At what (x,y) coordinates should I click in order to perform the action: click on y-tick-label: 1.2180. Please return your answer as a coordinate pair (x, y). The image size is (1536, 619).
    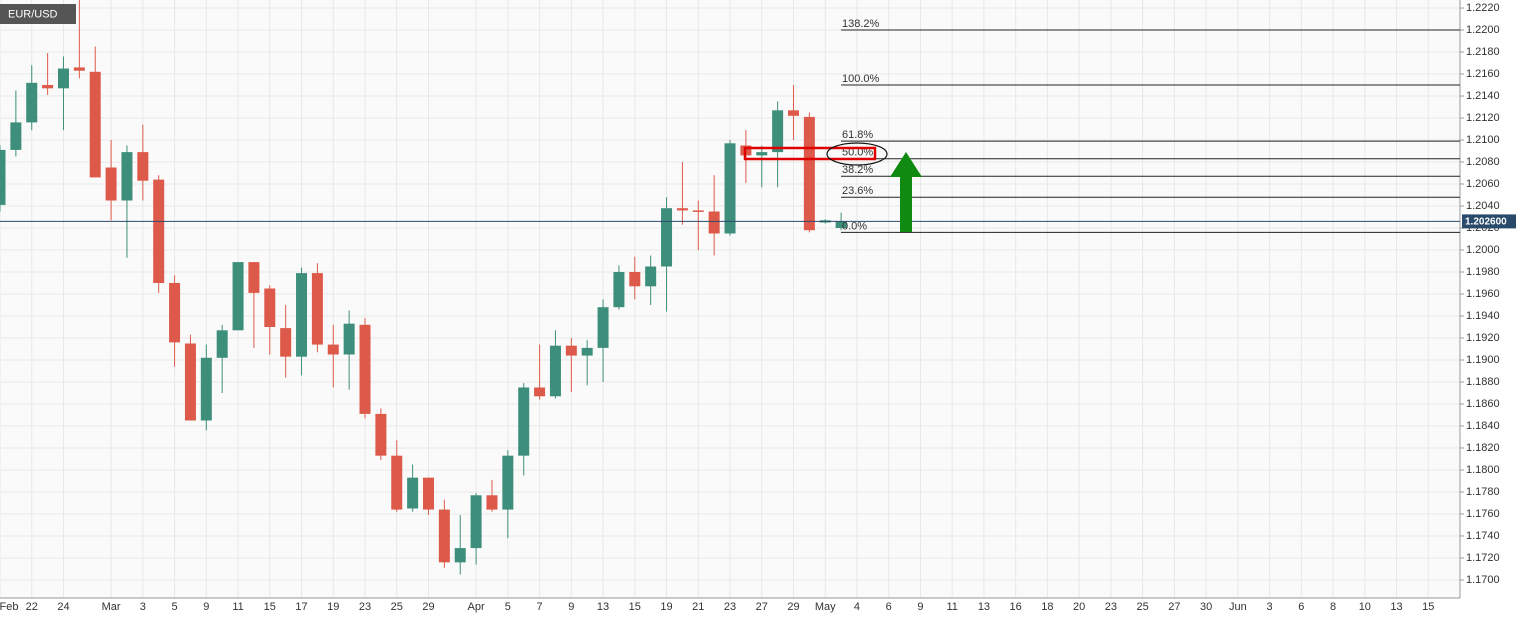
    Looking at the image, I should click on (1483, 52).